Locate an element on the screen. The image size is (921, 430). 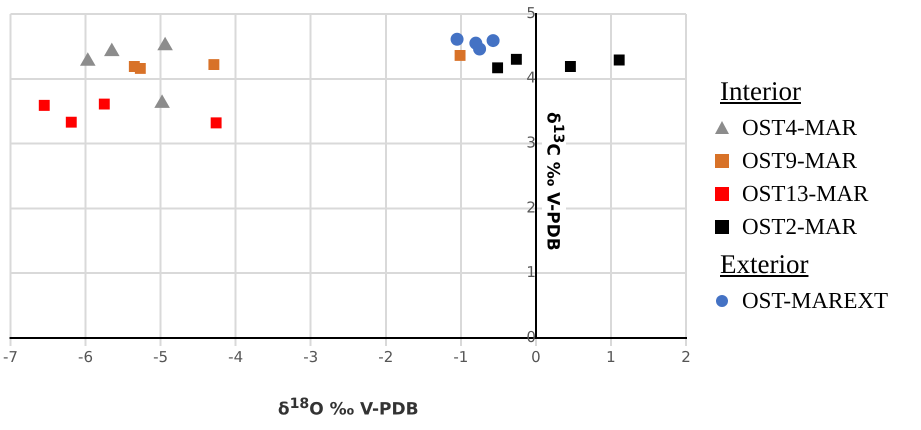
legend-label: OST2-MAR is located at coordinates (800, 227).